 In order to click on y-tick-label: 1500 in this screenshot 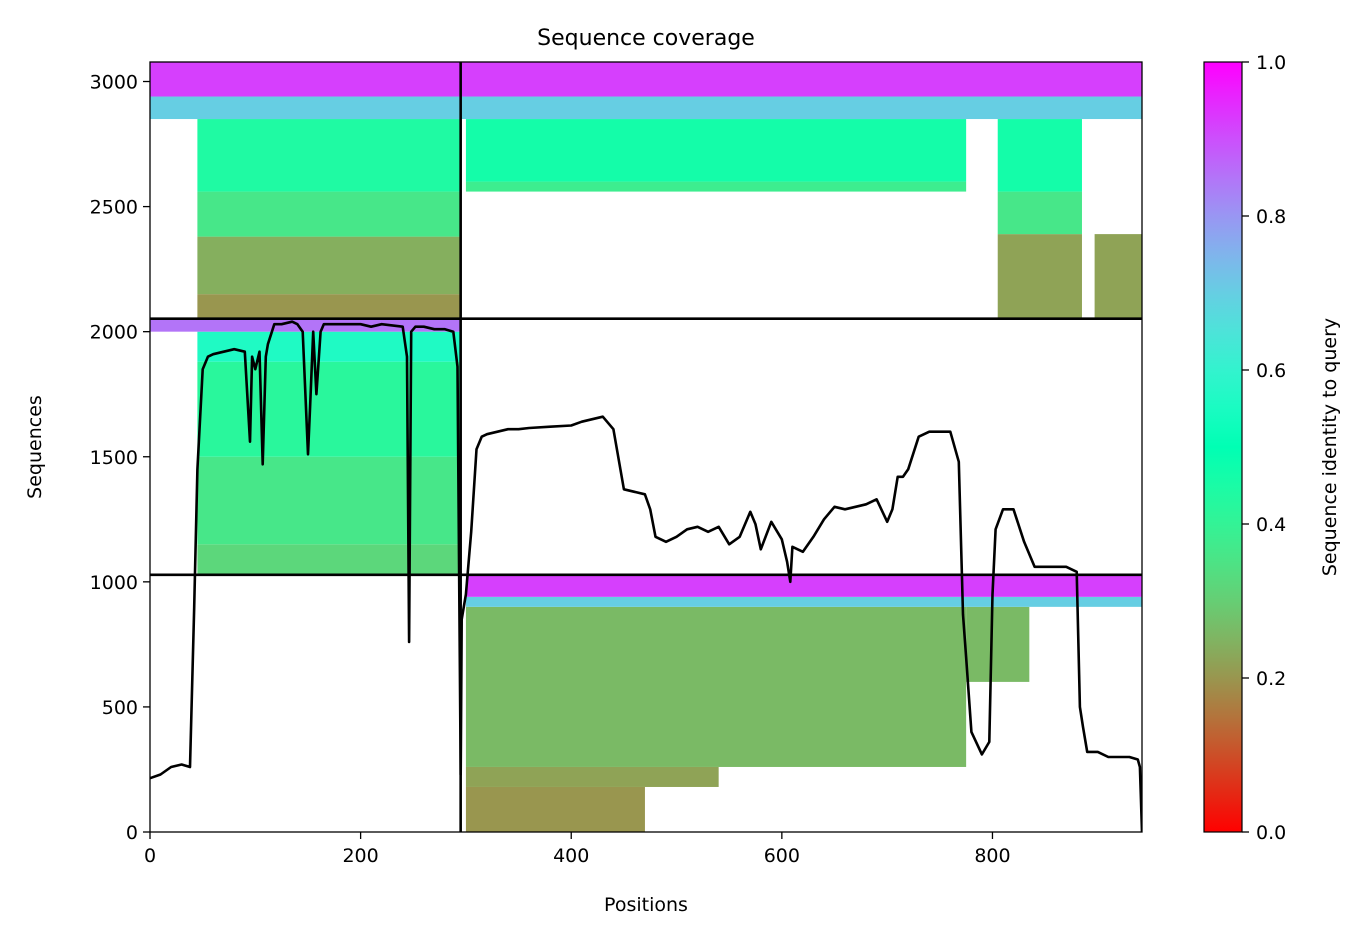, I will do `click(114, 458)`.